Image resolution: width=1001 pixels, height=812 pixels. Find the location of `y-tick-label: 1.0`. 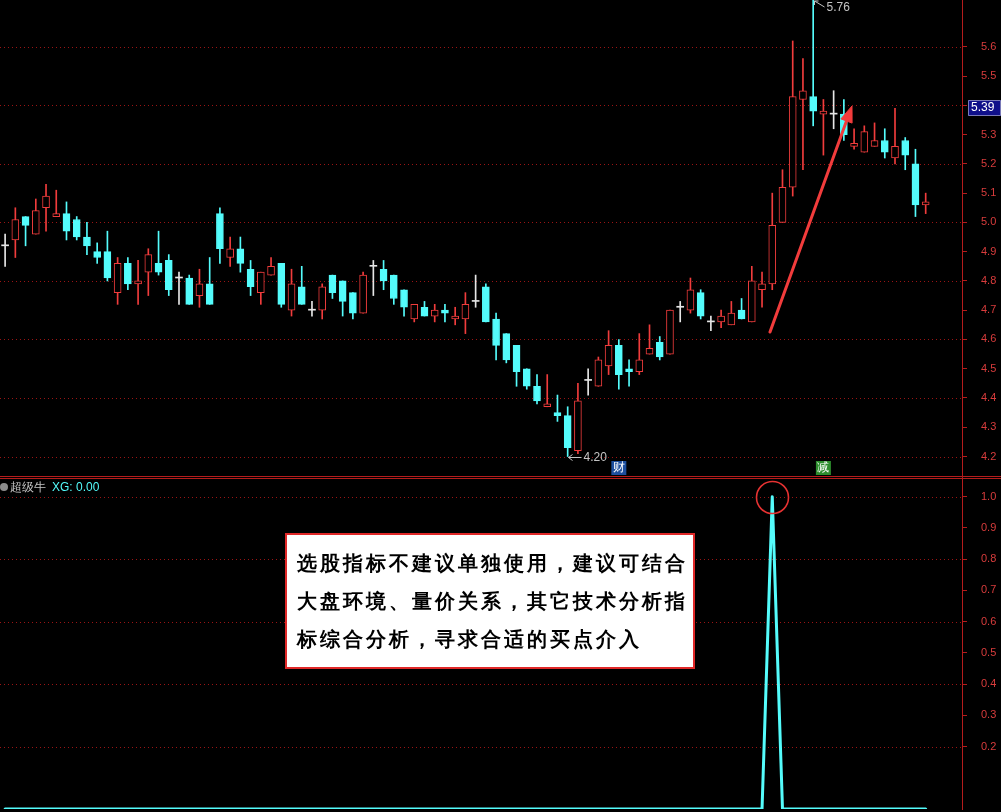

y-tick-label: 1.0 is located at coordinates (989, 495).